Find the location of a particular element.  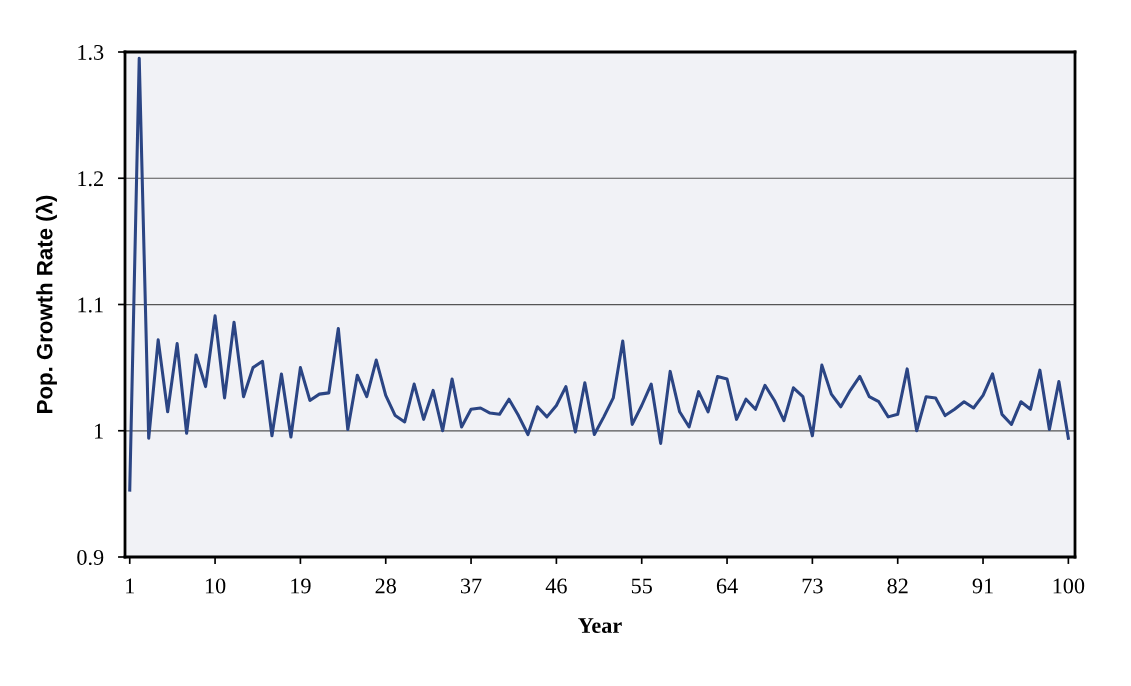

x-tick-label: 91 is located at coordinates (982, 586).